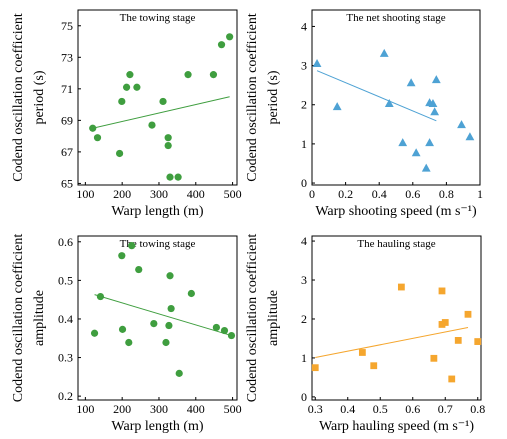  What do you see at coordinates (65, 396) in the screenshot?
I see `y-tick-label: 0.2` at bounding box center [65, 396].